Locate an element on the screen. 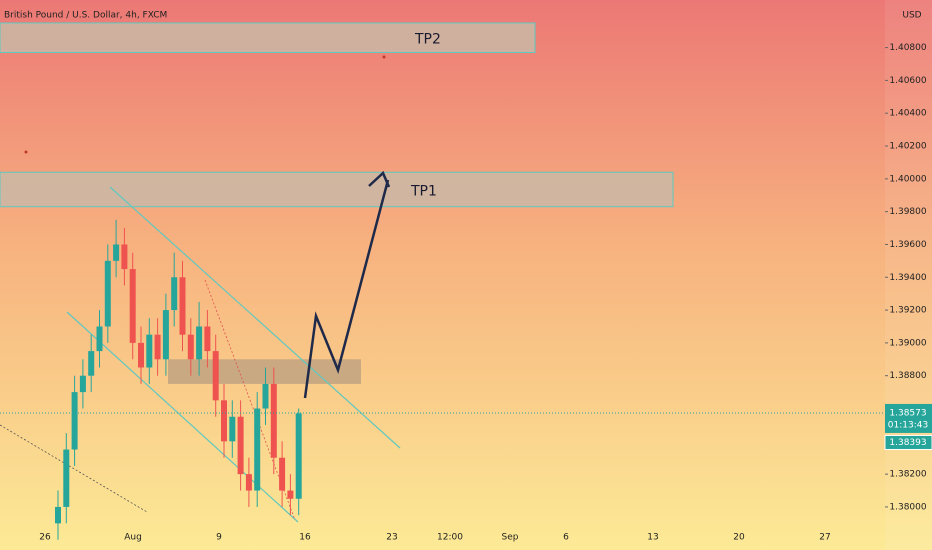 The width and height of the screenshot is (932, 550). y-tick-label: 1.38000 is located at coordinates (907, 507).